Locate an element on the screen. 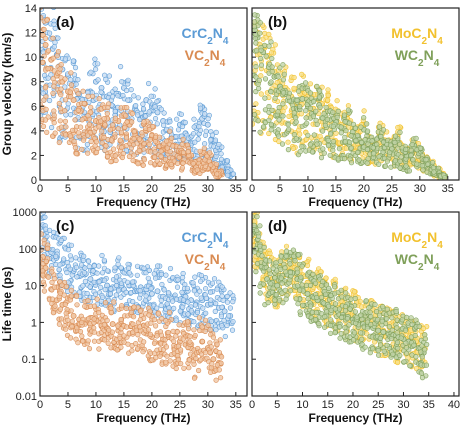 Image resolution: width=474 pixels, height=434 pixels. x-tick-label: 5 is located at coordinates (68, 189).